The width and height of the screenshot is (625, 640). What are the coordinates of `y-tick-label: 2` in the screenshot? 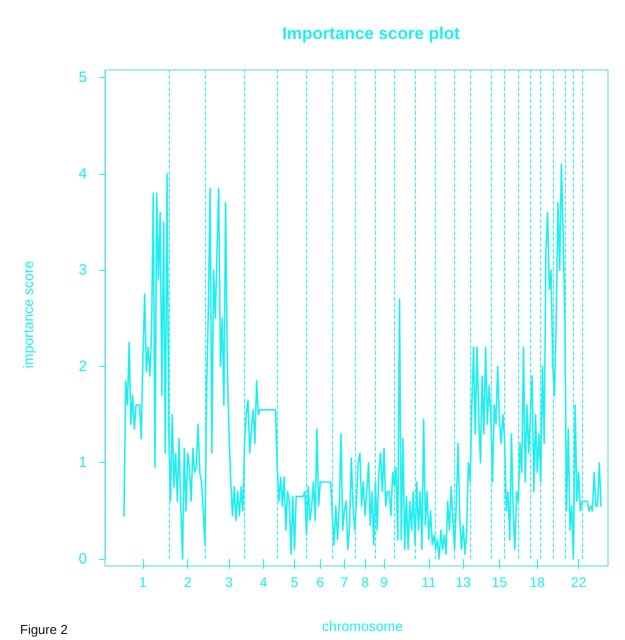 It's located at (82, 366).